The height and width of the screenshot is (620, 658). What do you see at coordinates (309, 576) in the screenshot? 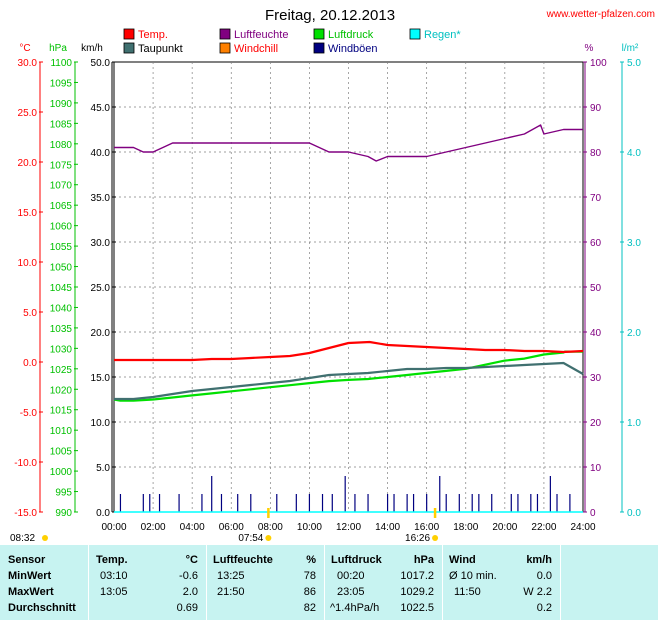
I see `humidity-value: 78` at bounding box center [309, 576].